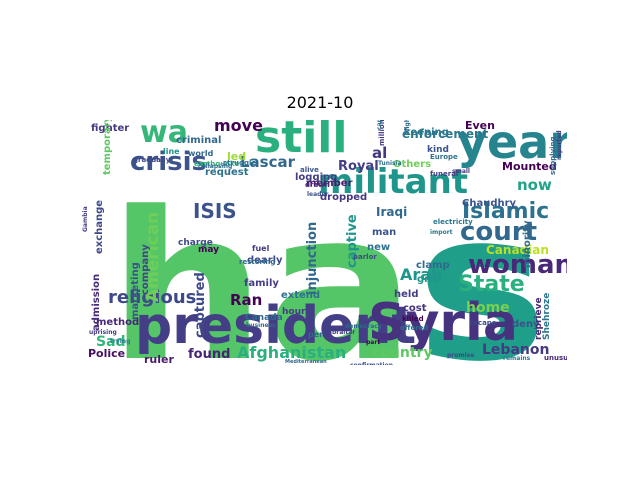 The image size is (640, 480). I want to click on word-president: president, so click(275, 326).